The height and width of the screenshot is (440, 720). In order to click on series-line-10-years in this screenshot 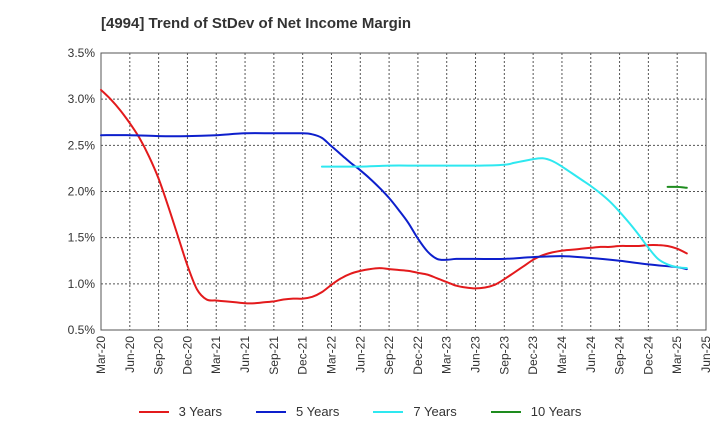, I will do `click(677, 187)`.